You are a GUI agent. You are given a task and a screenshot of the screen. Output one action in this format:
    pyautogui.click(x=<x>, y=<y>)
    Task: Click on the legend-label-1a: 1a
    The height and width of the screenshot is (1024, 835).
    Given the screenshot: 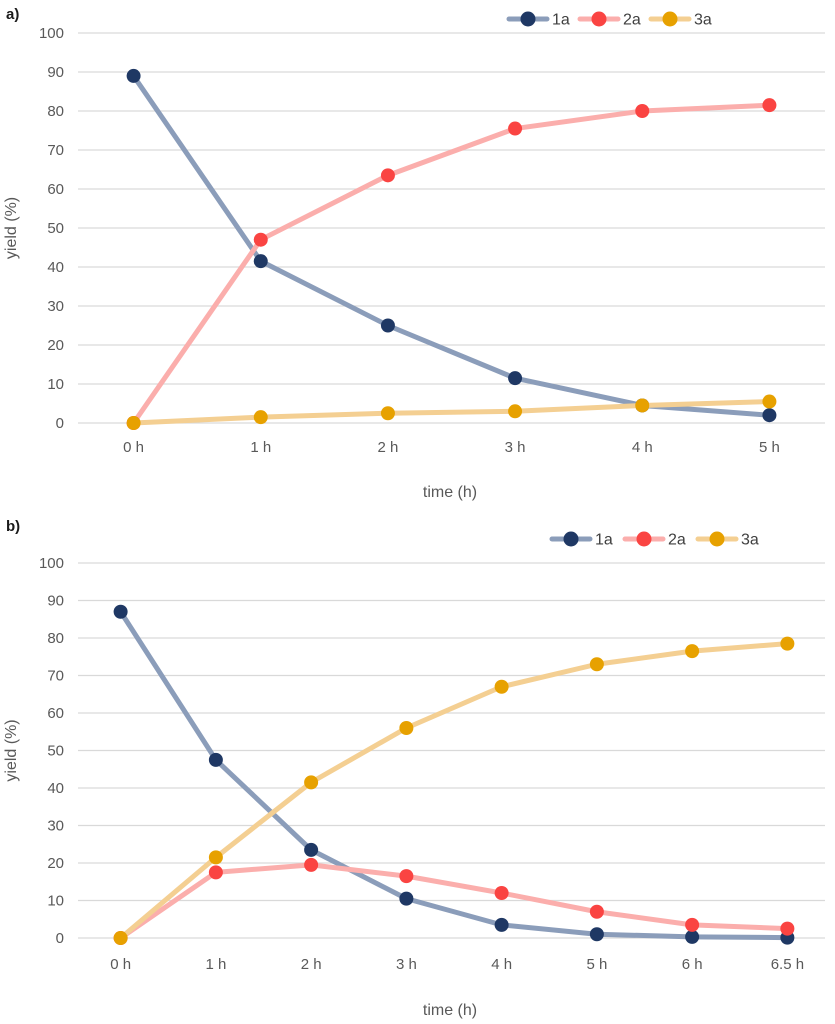 What is the action you would take?
    pyautogui.click(x=604, y=540)
    